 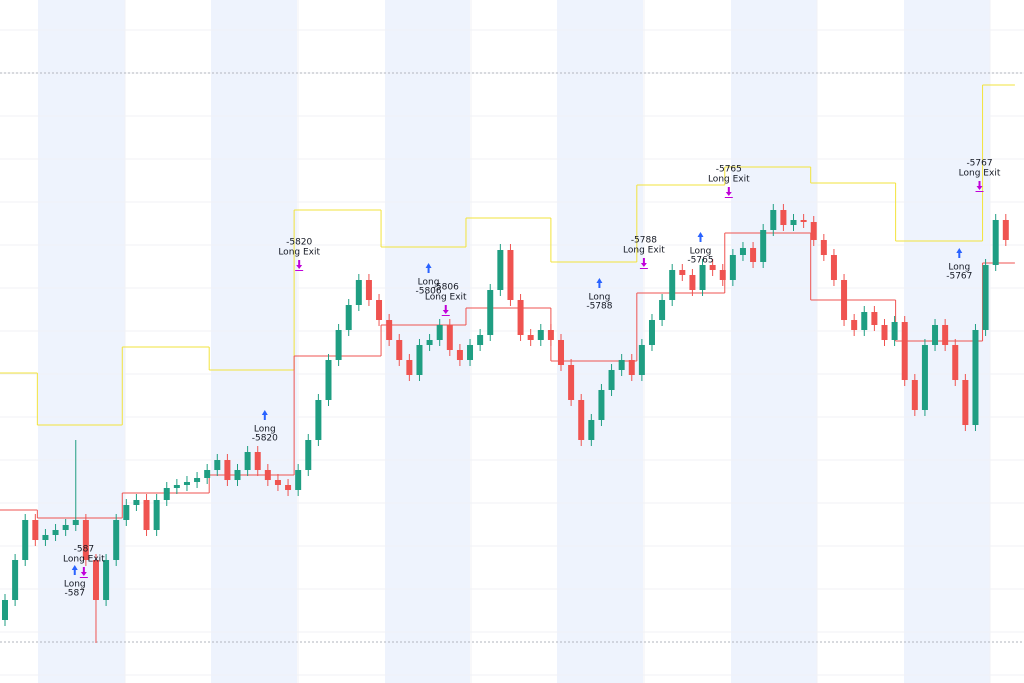 What do you see at coordinates (729, 170) in the screenshot?
I see `exit-price: -5765` at bounding box center [729, 170].